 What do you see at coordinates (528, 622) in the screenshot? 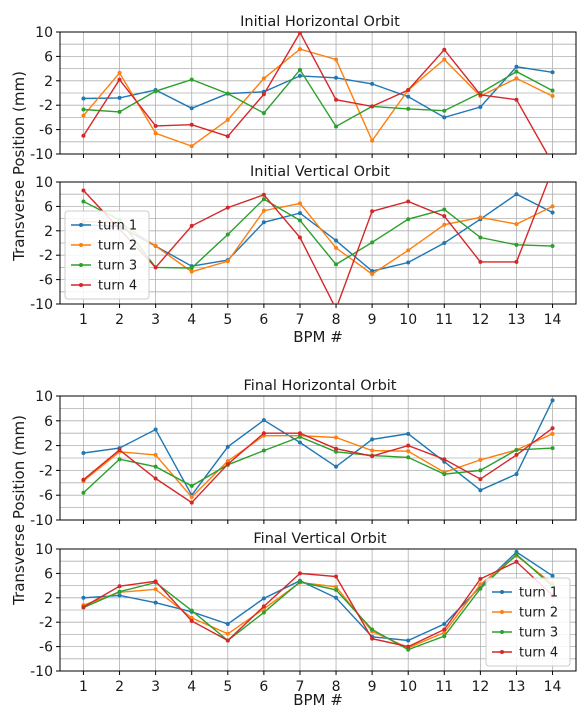
I see `legend: turn 1 turn 2 turn 3 turn 4` at bounding box center [528, 622].